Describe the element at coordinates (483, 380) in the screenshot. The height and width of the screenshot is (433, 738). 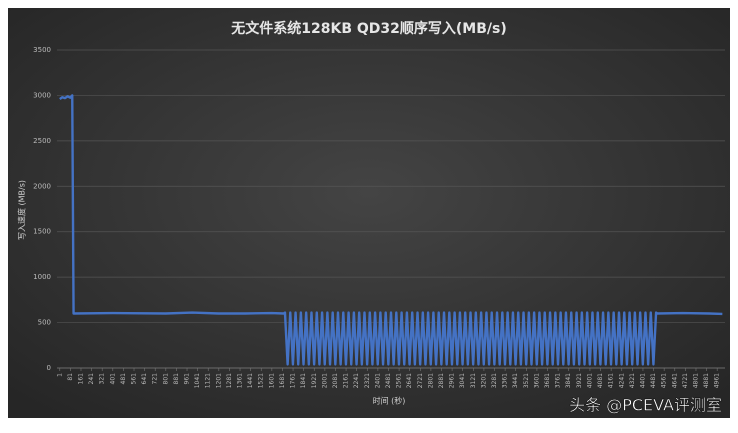
I see `x-tick-label: 3201` at that location.